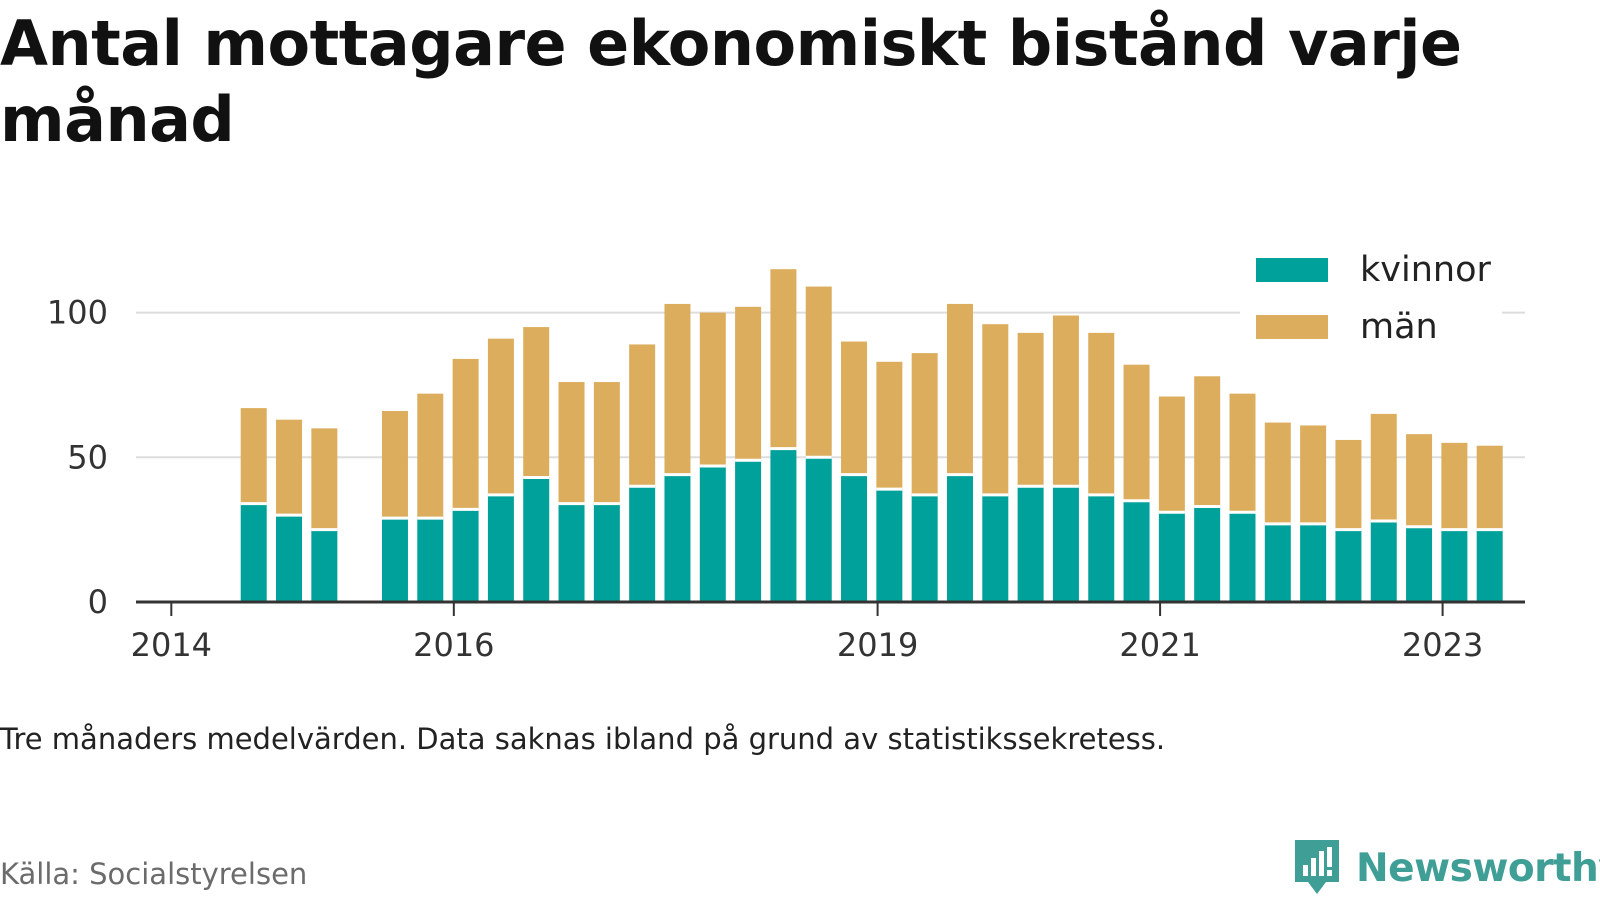 This screenshot has height=900, width=1600. What do you see at coordinates (1425, 270) in the screenshot?
I see `legend-label: kvinnor` at bounding box center [1425, 270].